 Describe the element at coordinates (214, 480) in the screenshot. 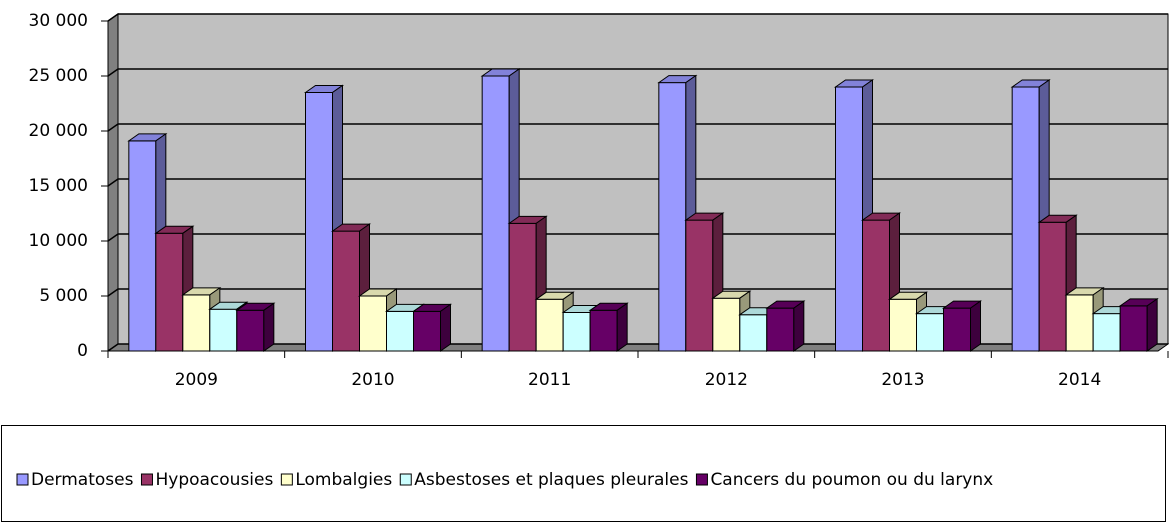

I see `legend-label: Hypoacousies` at that location.